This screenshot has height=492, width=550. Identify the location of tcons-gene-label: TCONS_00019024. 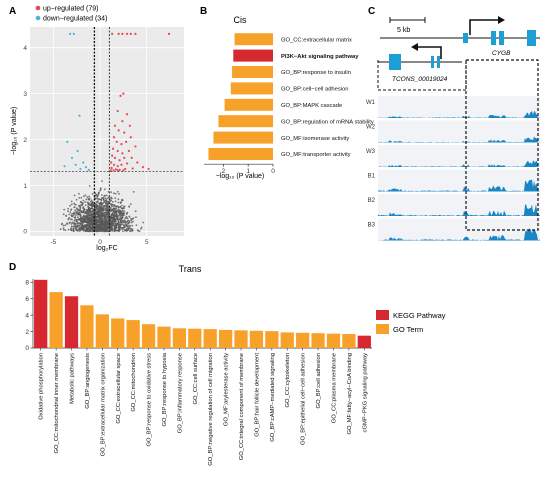
(420, 79).